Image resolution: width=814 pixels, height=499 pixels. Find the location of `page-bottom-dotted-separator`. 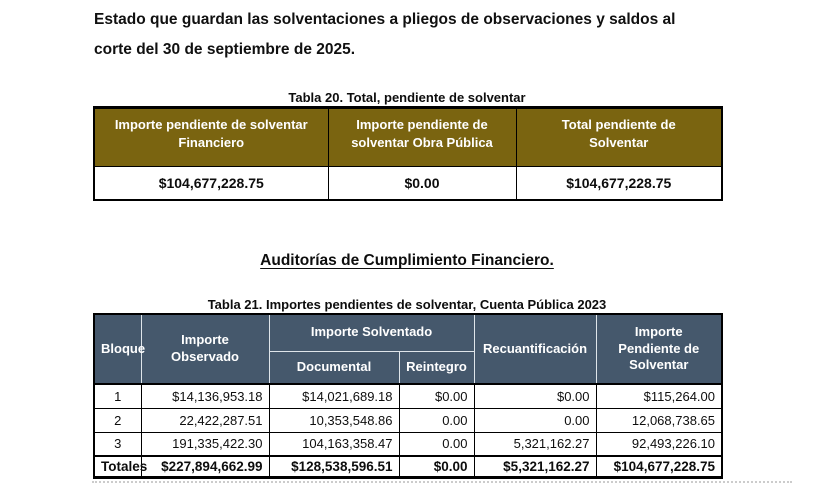

page-bottom-dotted-separator is located at coordinates (442, 482).